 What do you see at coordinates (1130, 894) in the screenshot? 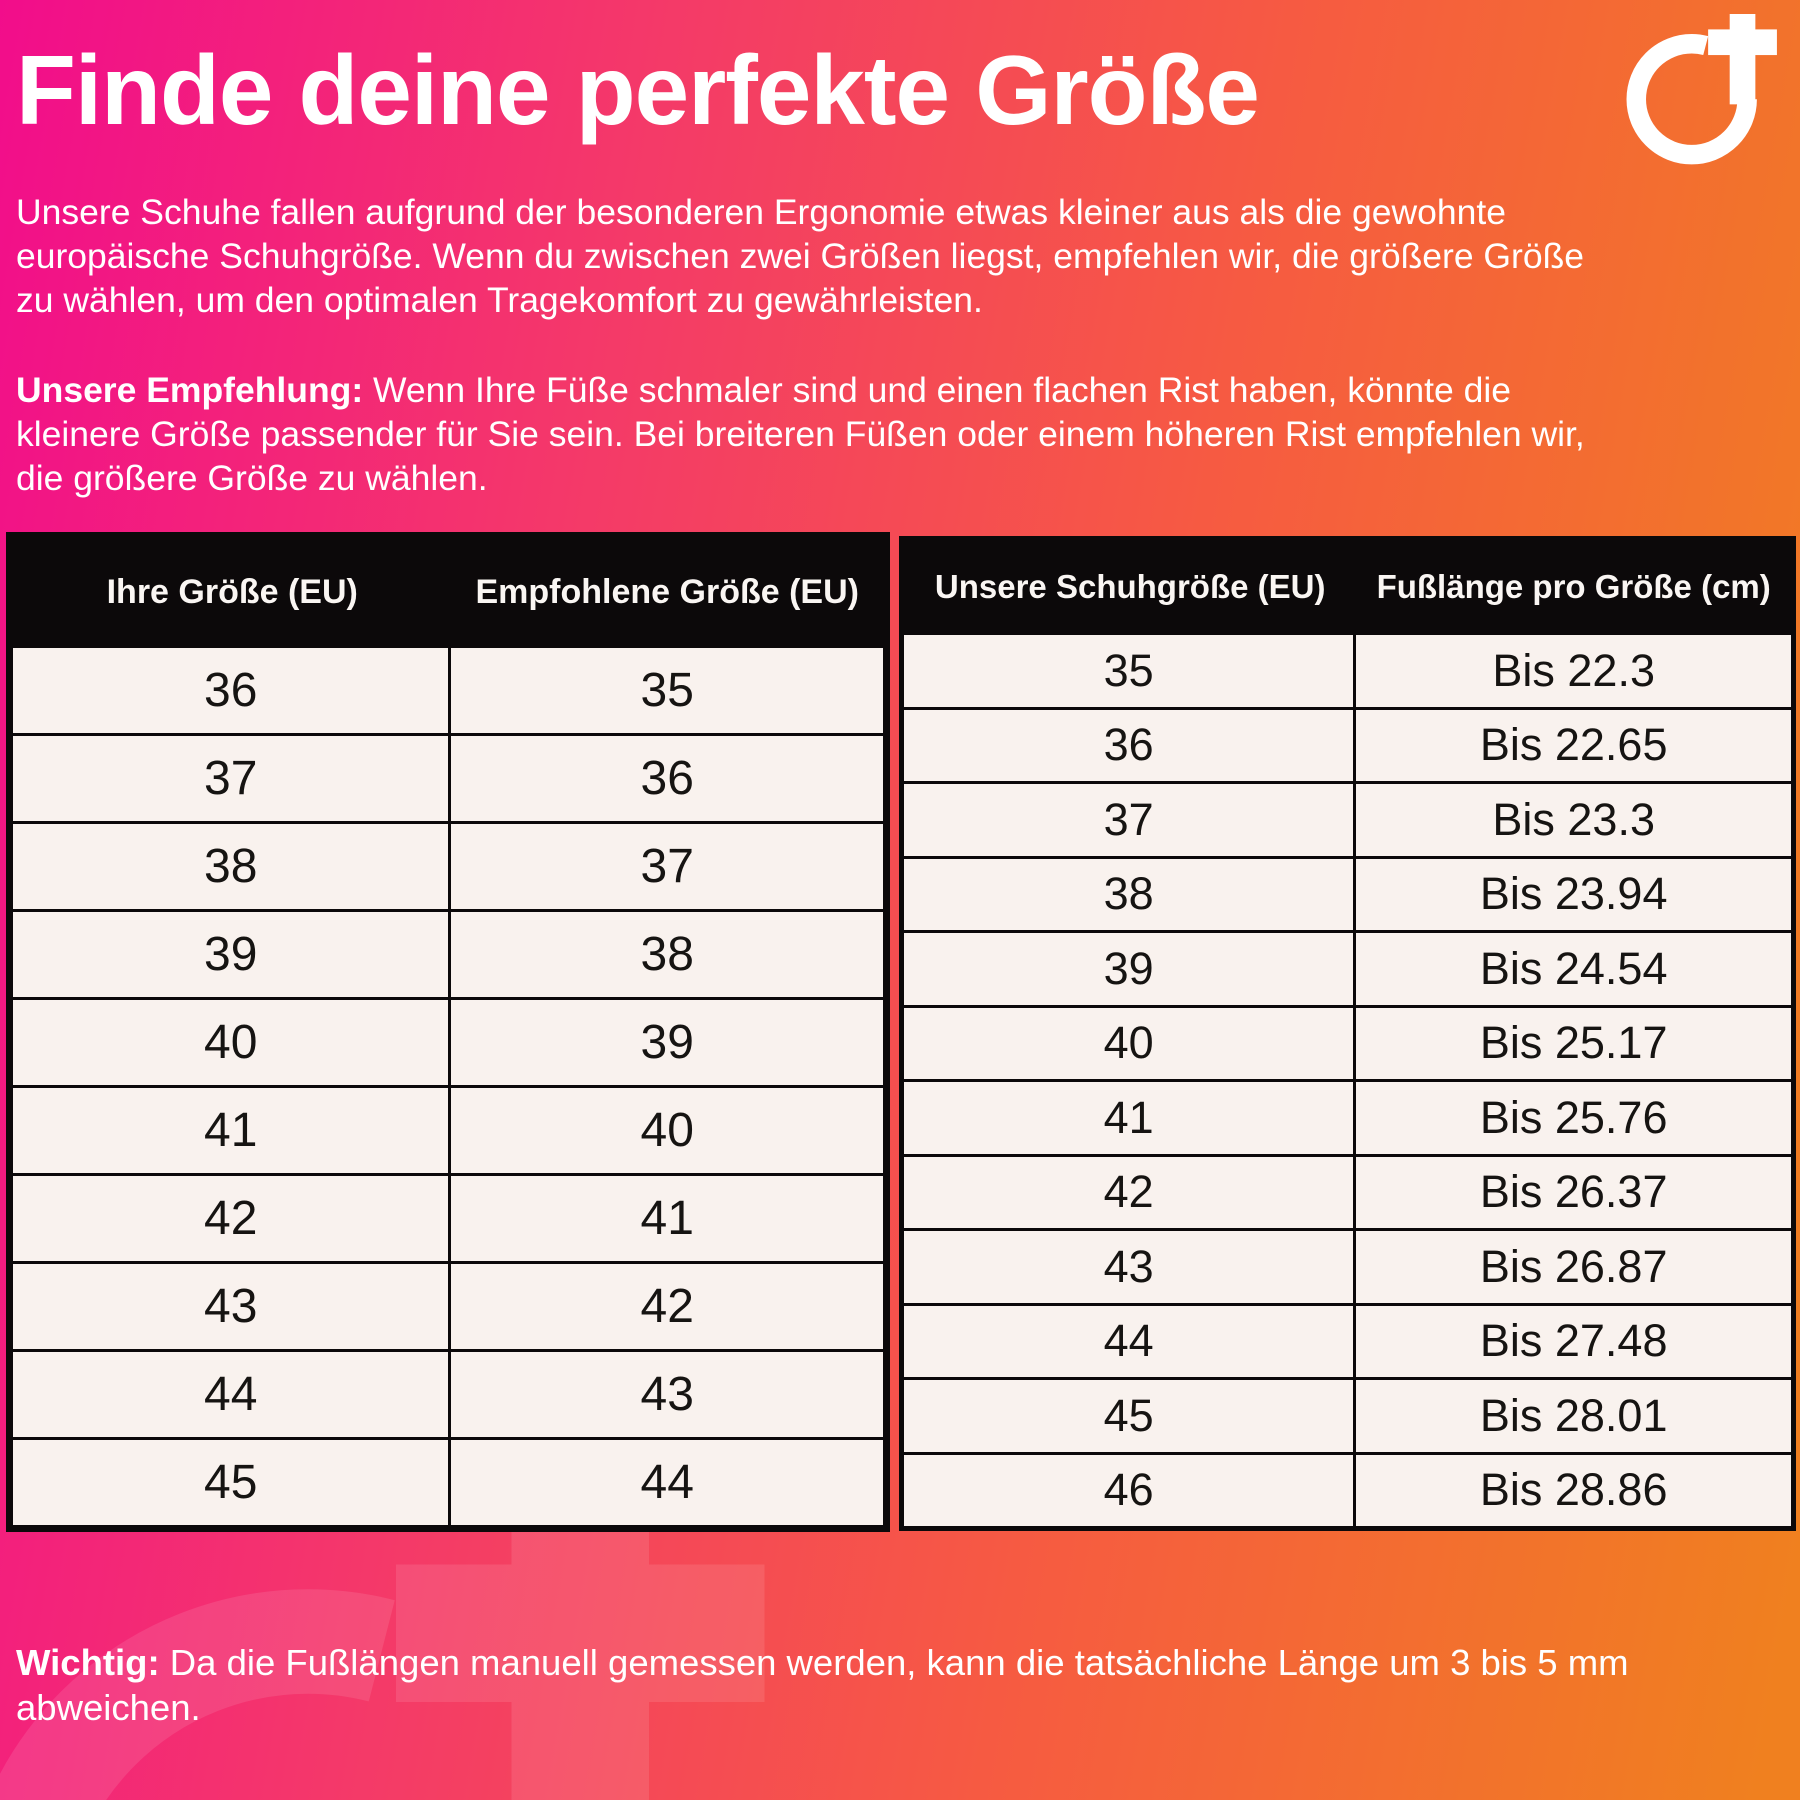
I see `shoe-size-cell: 38` at bounding box center [1130, 894].